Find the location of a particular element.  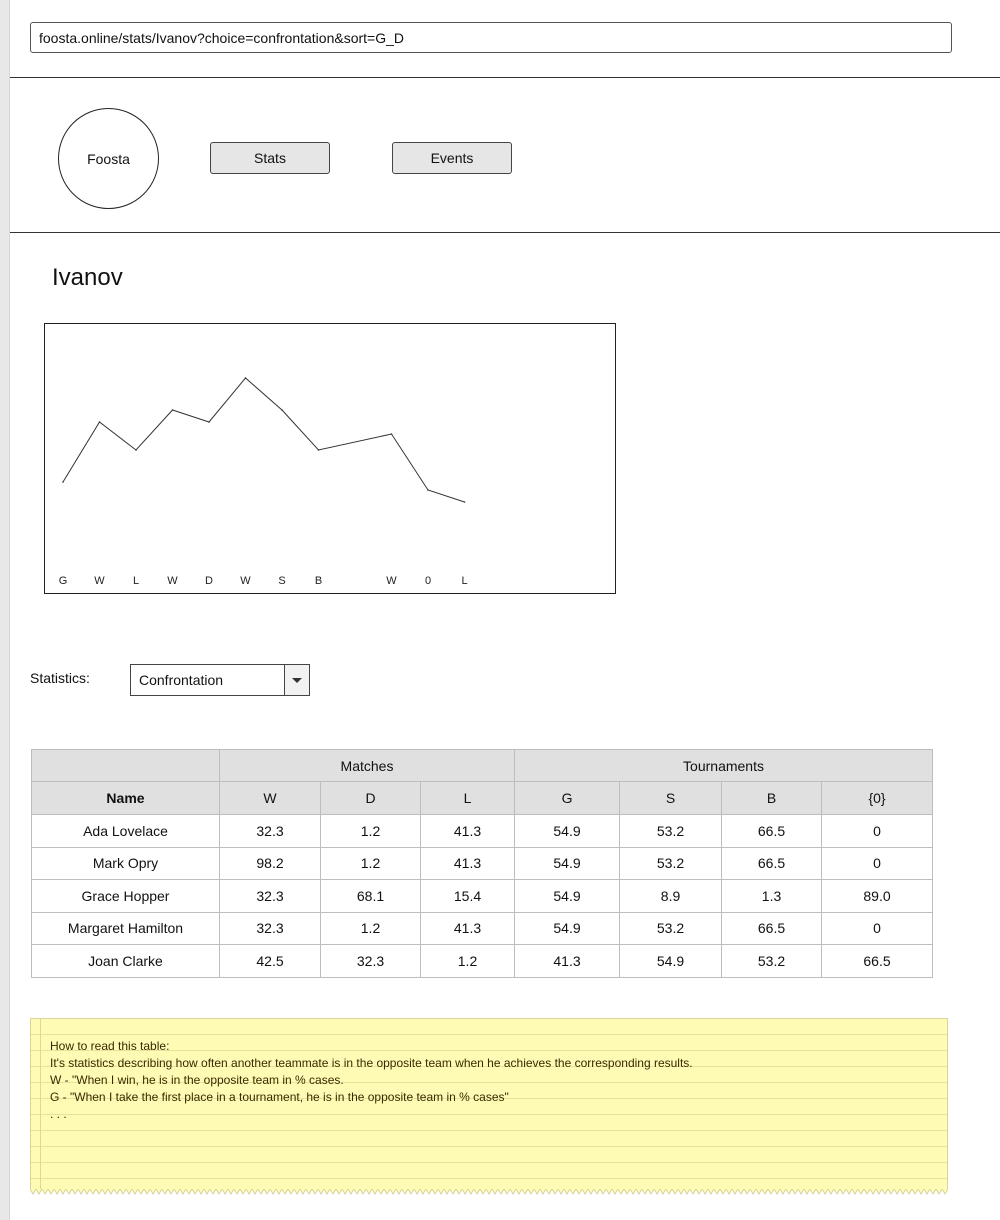

note-line: . . . is located at coordinates (58, 1114).